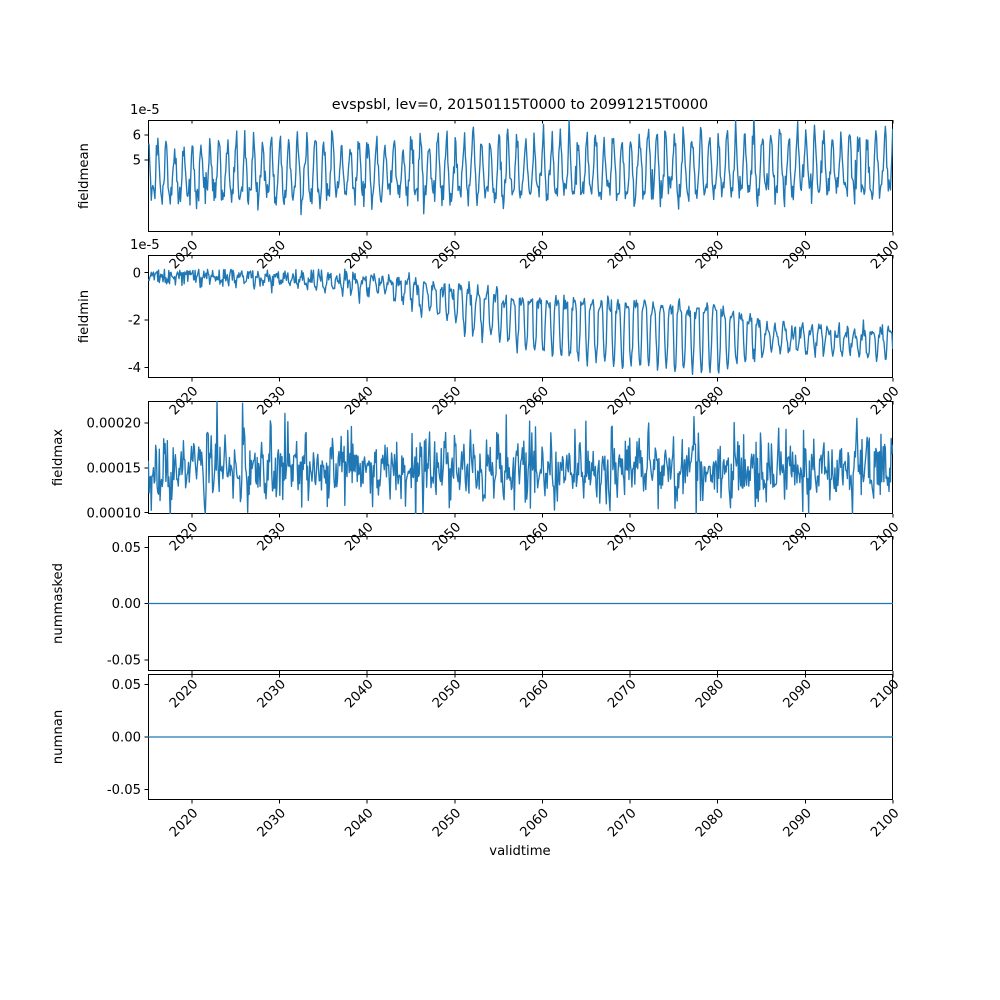 The image size is (1000, 1000). I want to click on ytick-label-numnan-0: 0.05, so click(126, 685).